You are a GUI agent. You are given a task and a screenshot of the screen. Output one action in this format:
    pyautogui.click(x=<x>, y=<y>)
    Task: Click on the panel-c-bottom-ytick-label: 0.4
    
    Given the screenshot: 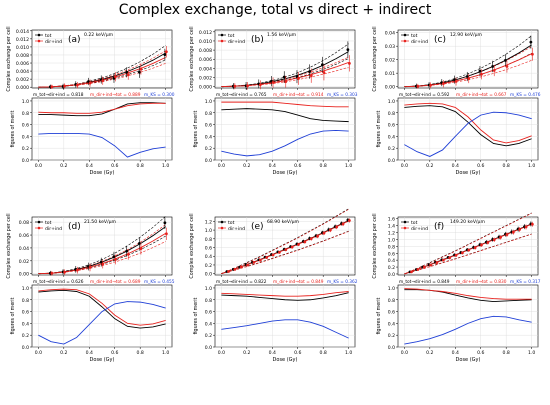 What is the action you would take?
    pyautogui.click(x=391, y=137)
    